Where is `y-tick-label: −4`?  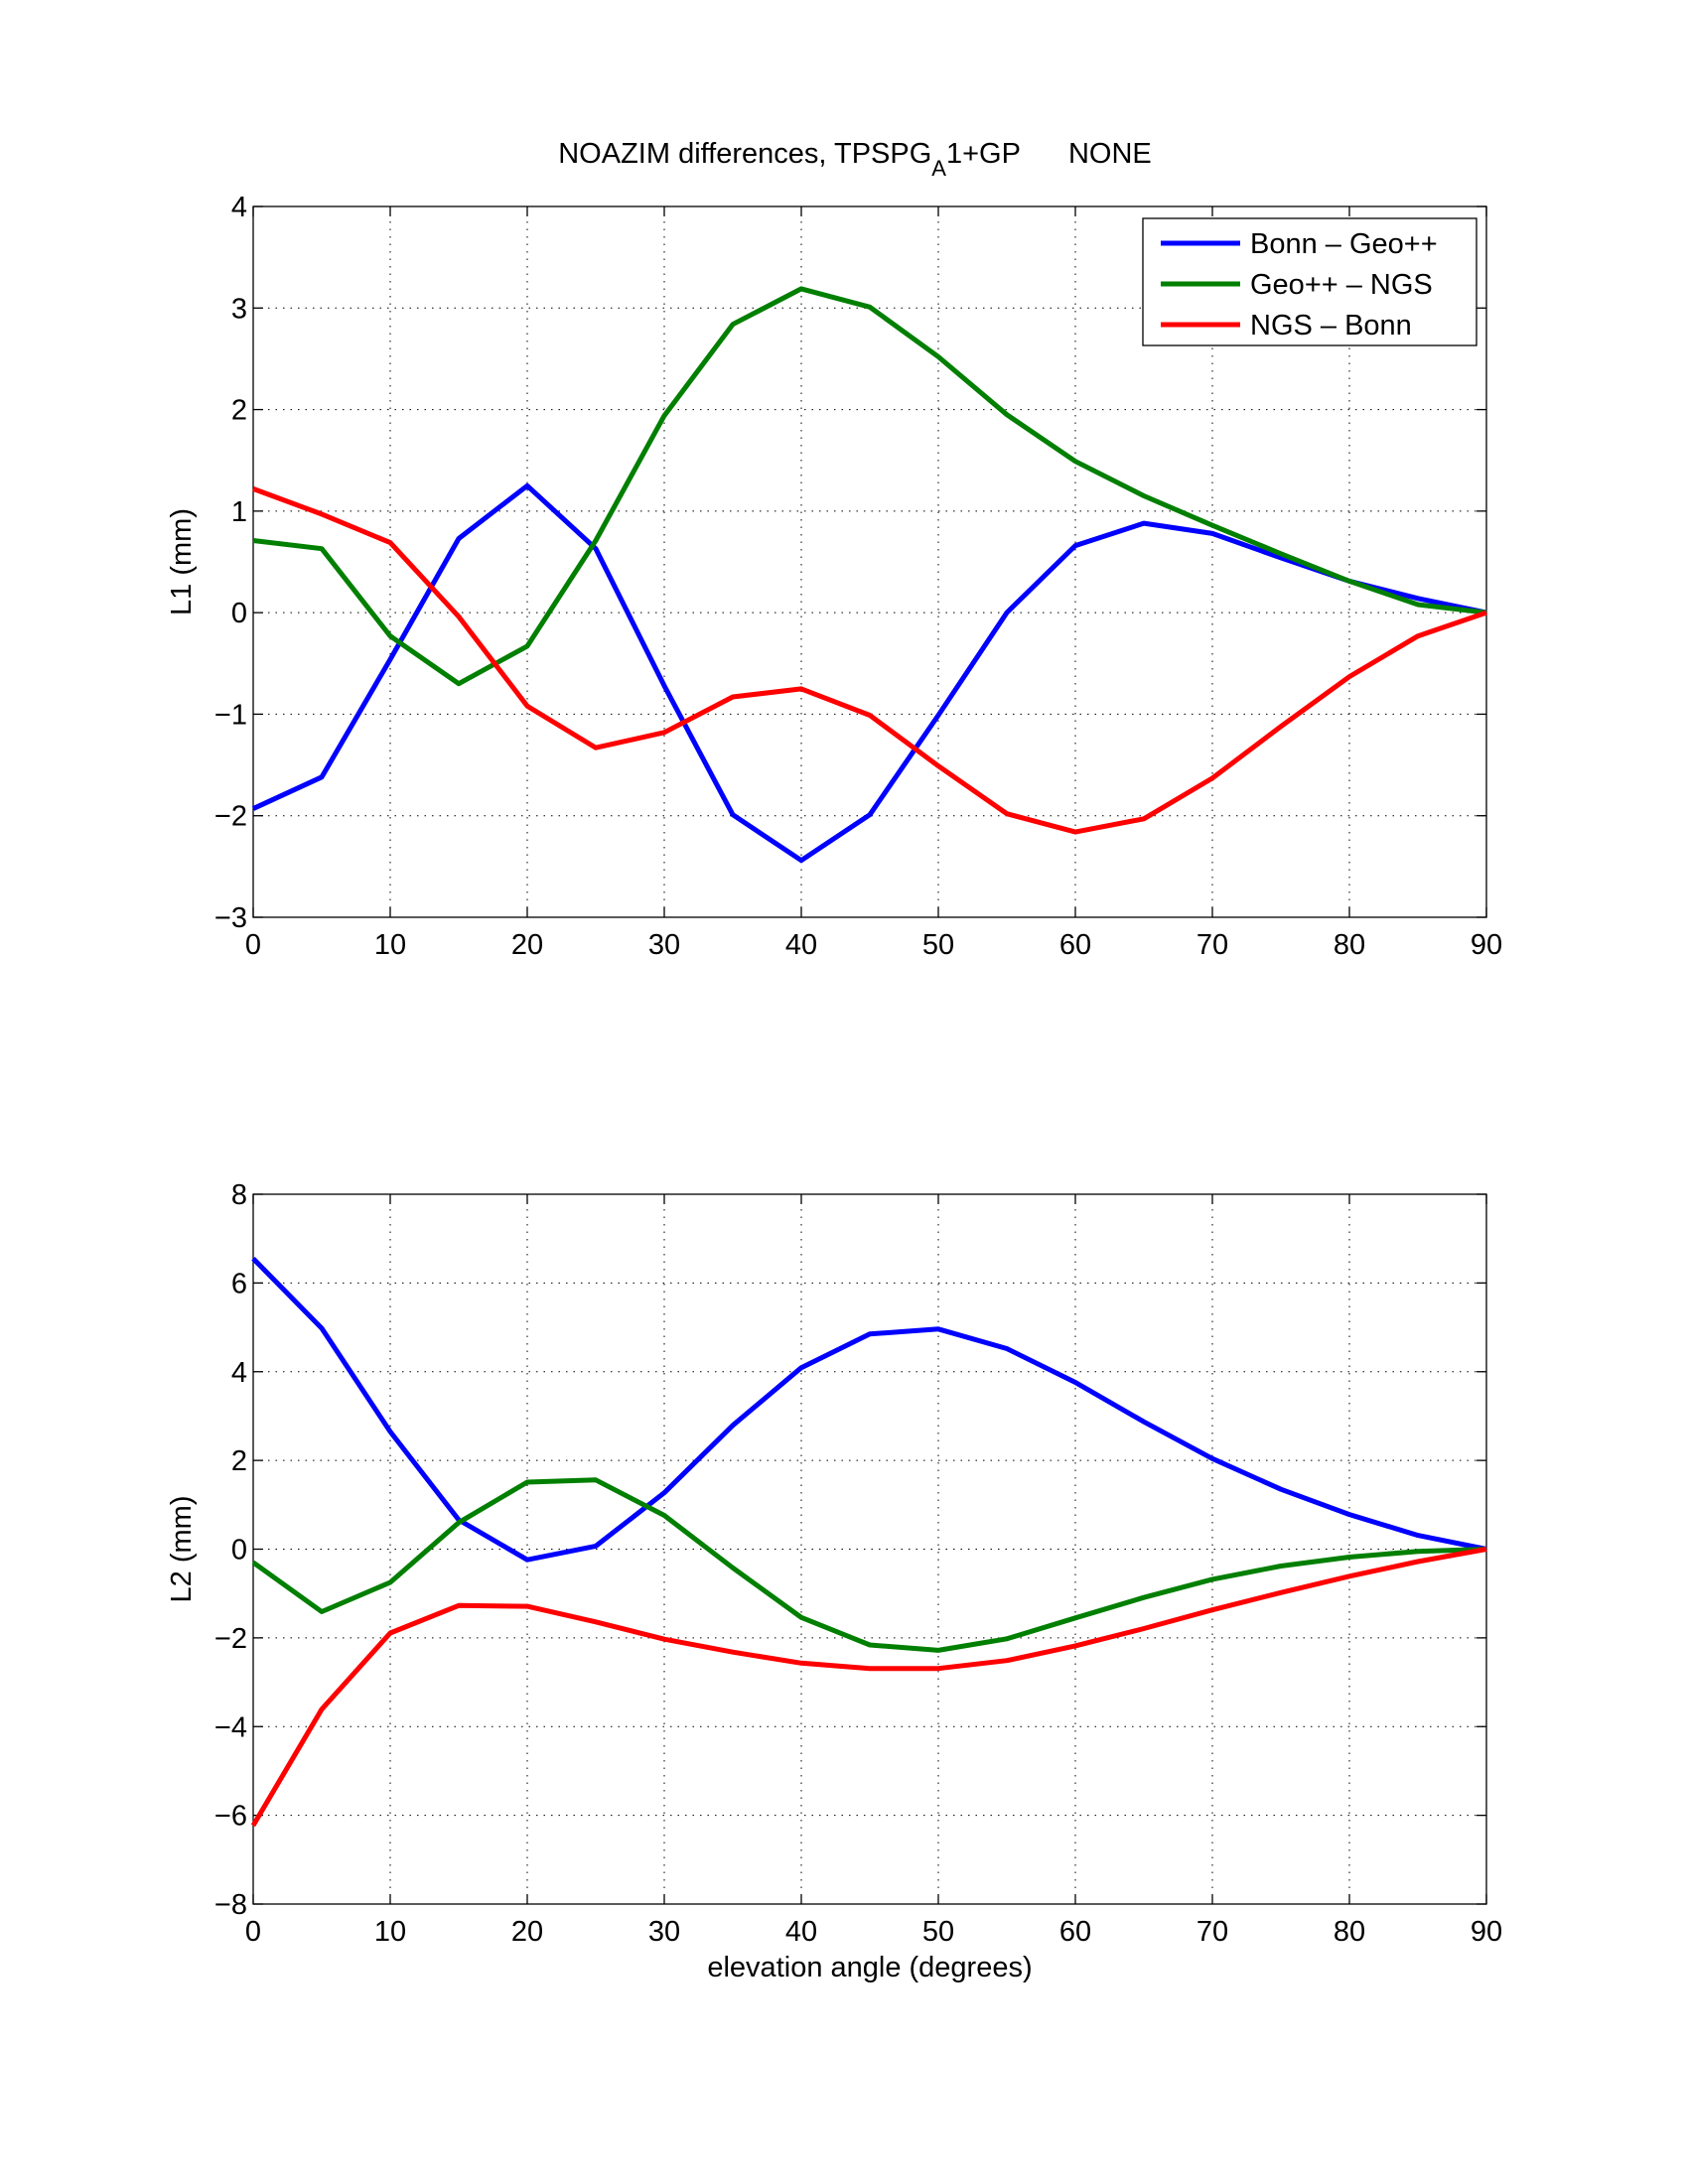
y-tick-label: −4 is located at coordinates (230, 1727).